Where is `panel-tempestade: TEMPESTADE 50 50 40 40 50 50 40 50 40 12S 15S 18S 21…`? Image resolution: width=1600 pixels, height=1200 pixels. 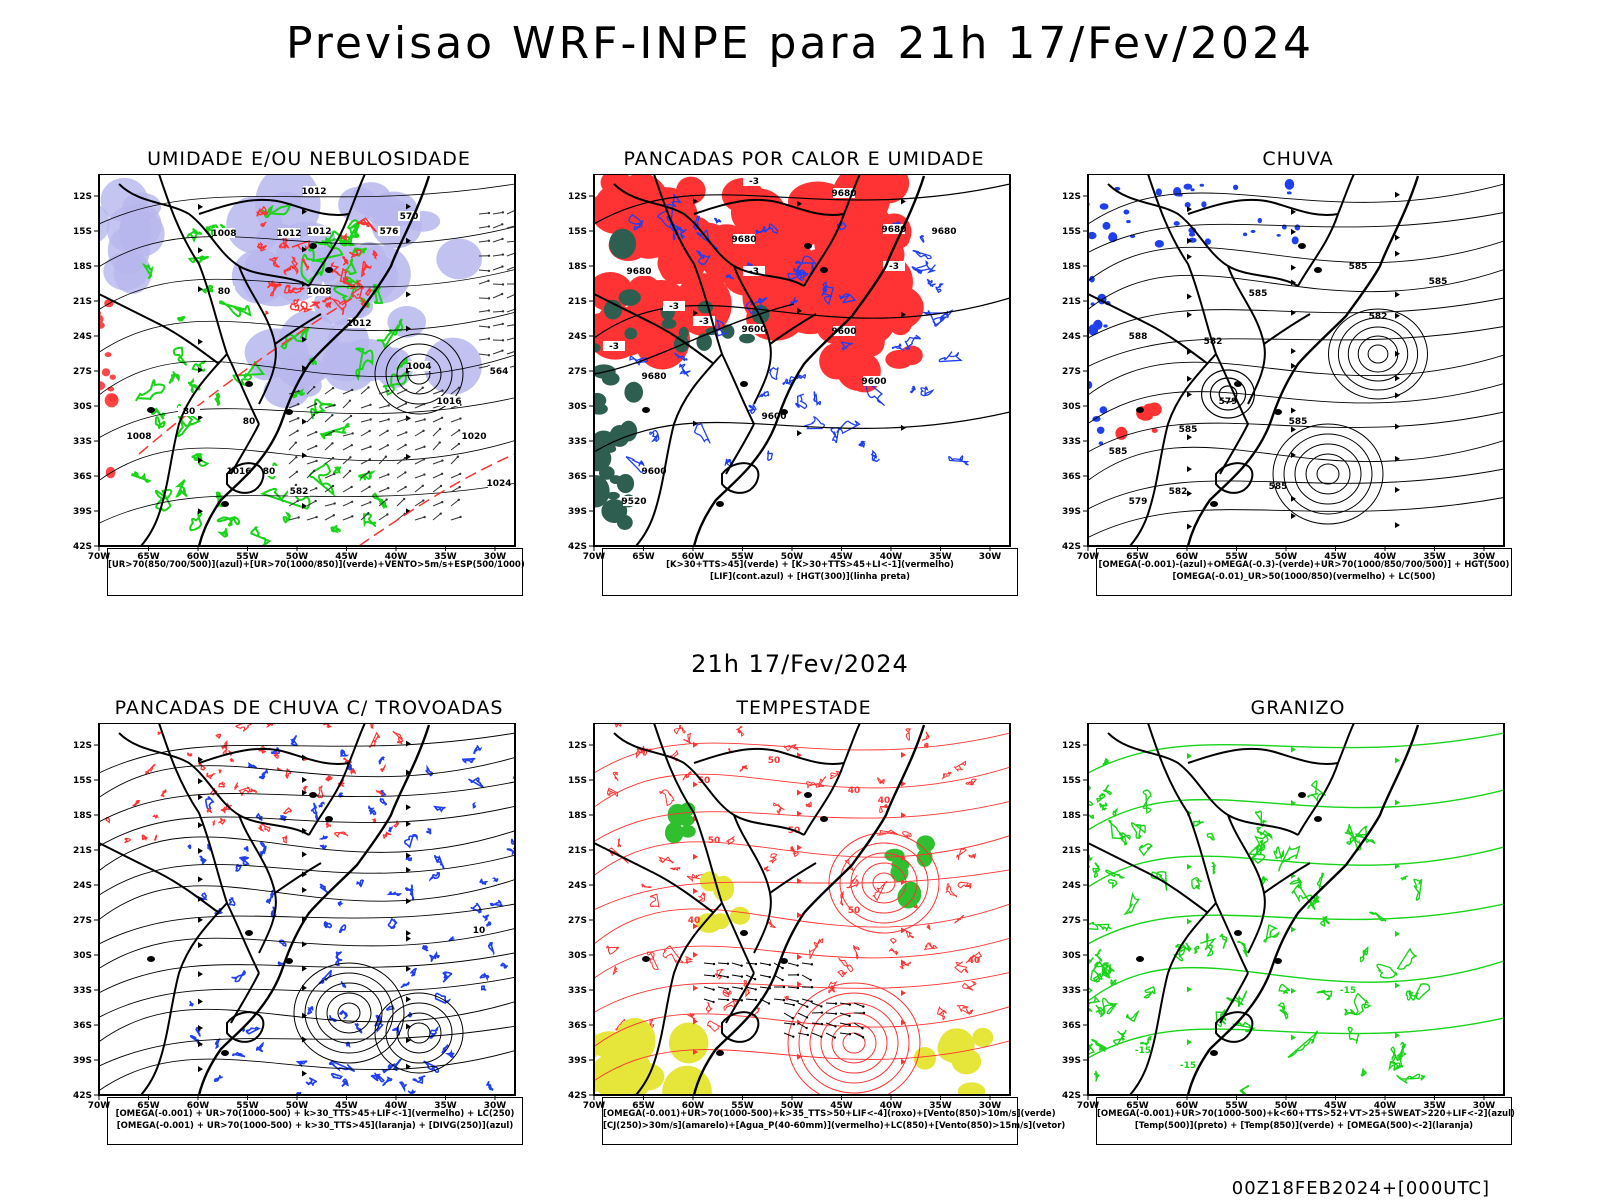 panel-tempestade: TEMPESTADE 50 50 40 40 50 50 40 50 40 12S 15S 18S 21… is located at coordinates (816, 947).